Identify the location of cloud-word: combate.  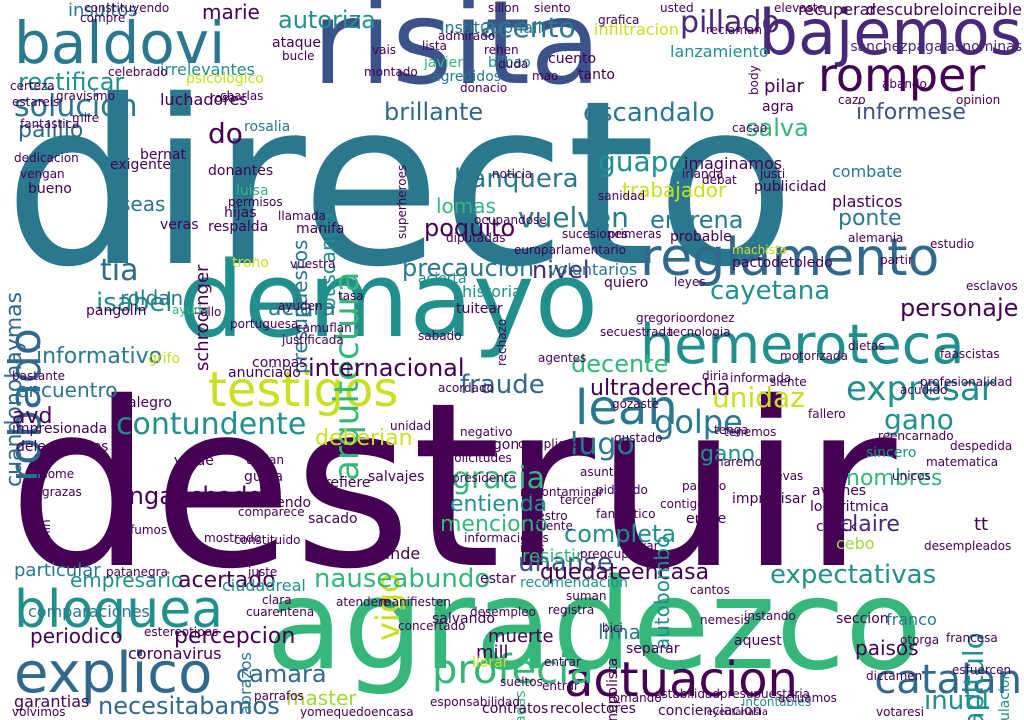
(867, 171).